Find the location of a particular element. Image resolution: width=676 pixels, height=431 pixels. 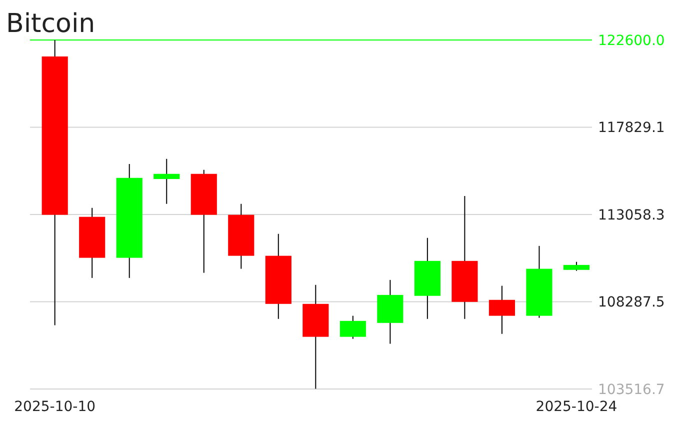

x-tick-label: 2025-10-10 is located at coordinates (55, 407).